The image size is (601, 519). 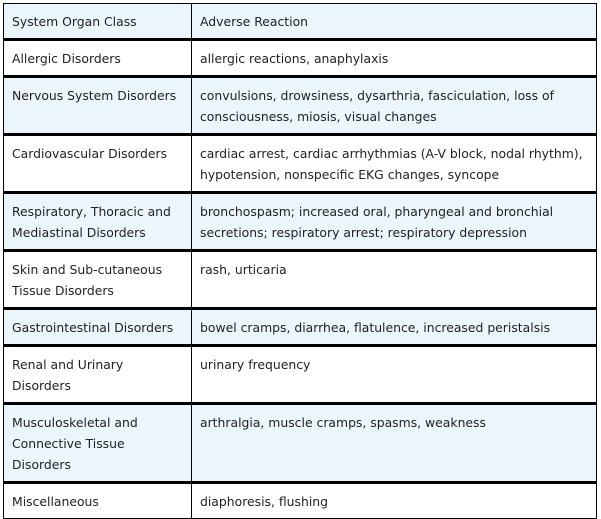 I want to click on reaction-cell: urinary frequency, so click(x=394, y=374).